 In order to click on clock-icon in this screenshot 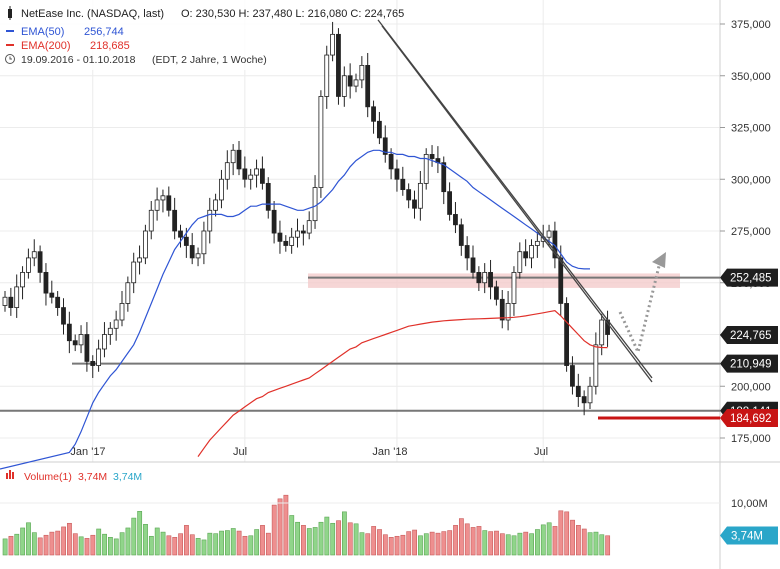, I will do `click(10, 59)`.